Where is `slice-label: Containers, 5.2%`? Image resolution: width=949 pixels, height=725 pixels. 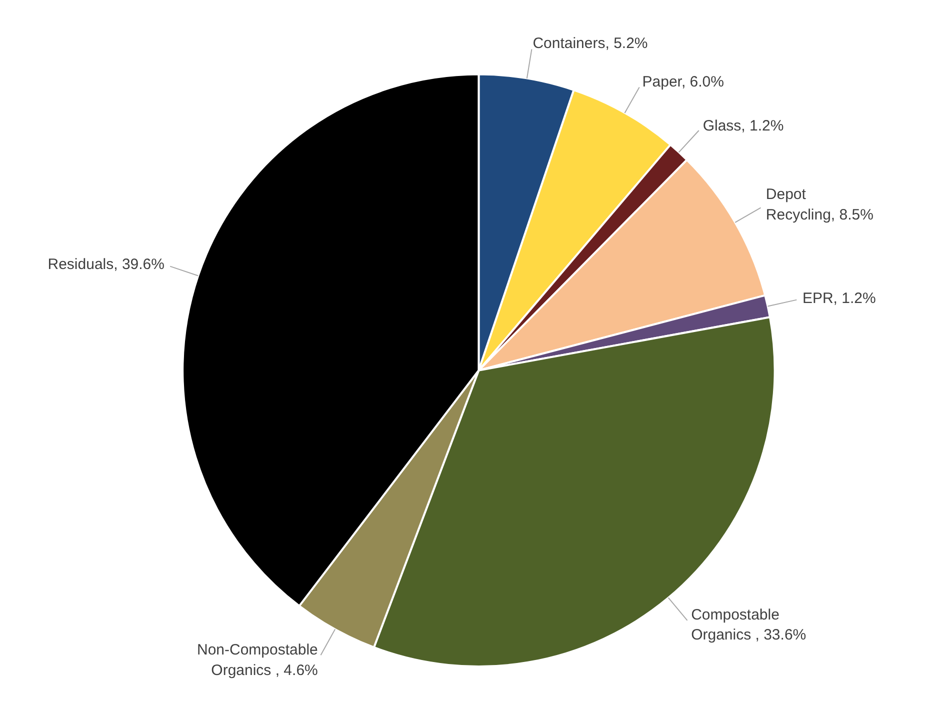 slice-label: Containers, 5.2% is located at coordinates (590, 43).